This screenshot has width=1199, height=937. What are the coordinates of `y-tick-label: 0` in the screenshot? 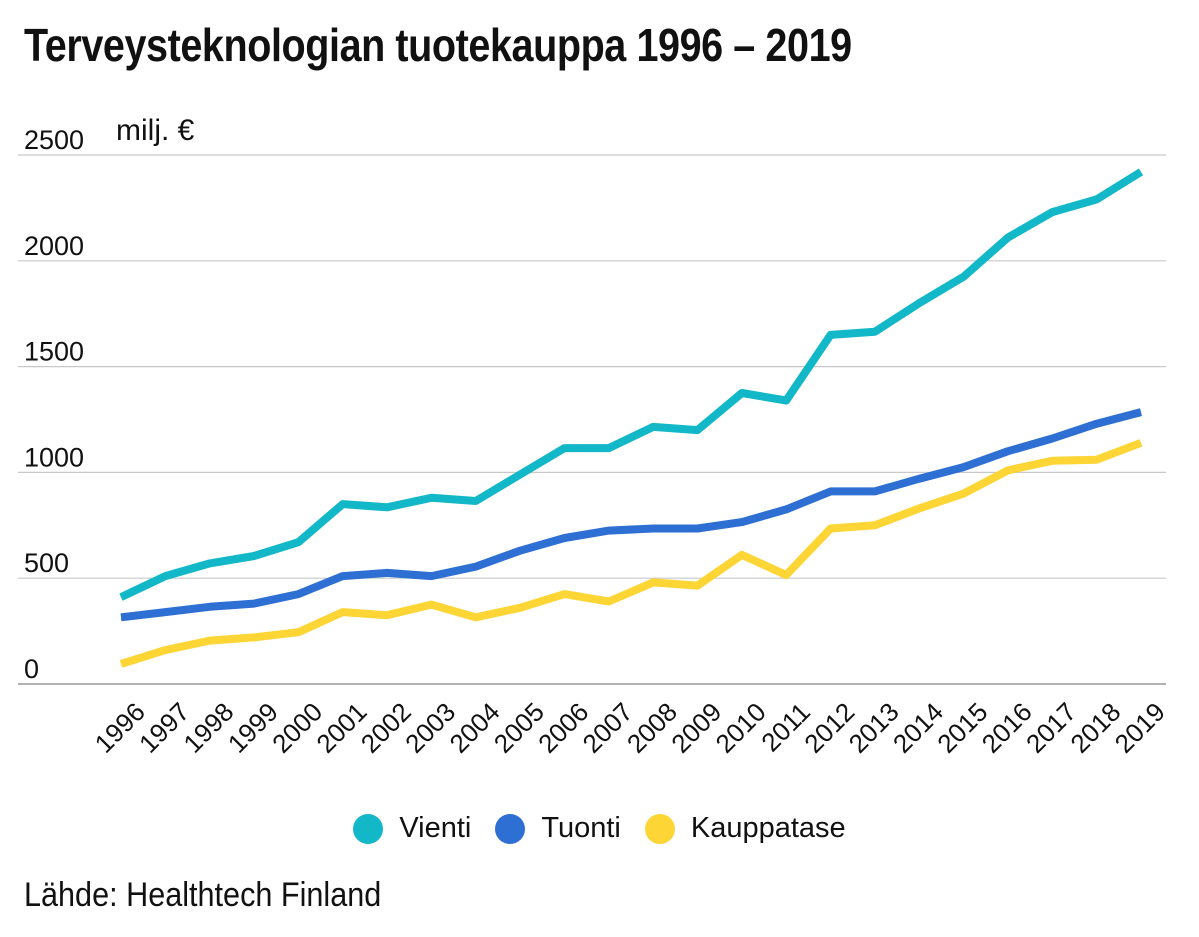 It's located at (31, 669).